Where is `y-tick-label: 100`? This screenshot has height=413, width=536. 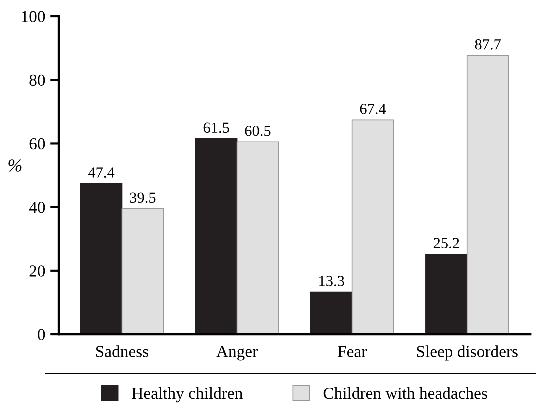 y-tick-label: 100 is located at coordinates (34, 16).